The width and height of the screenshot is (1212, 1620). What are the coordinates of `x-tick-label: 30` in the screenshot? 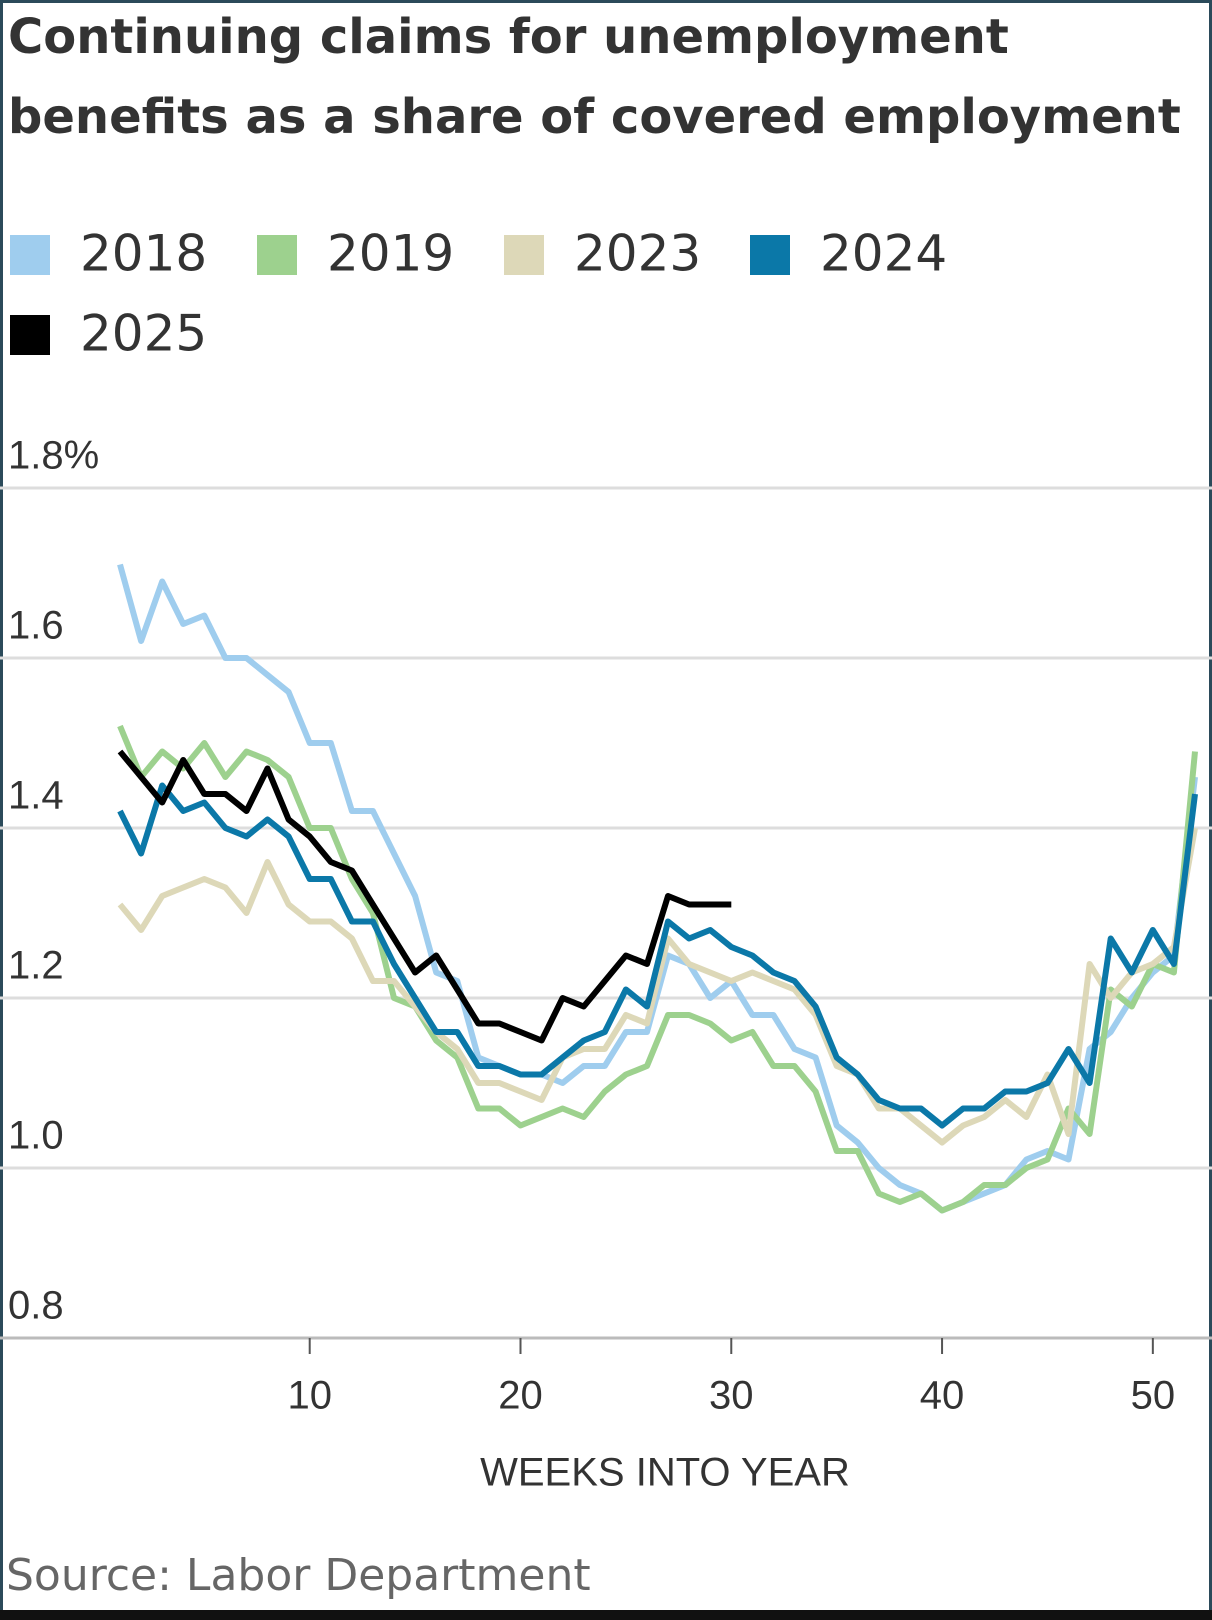 It's located at (731, 1396).